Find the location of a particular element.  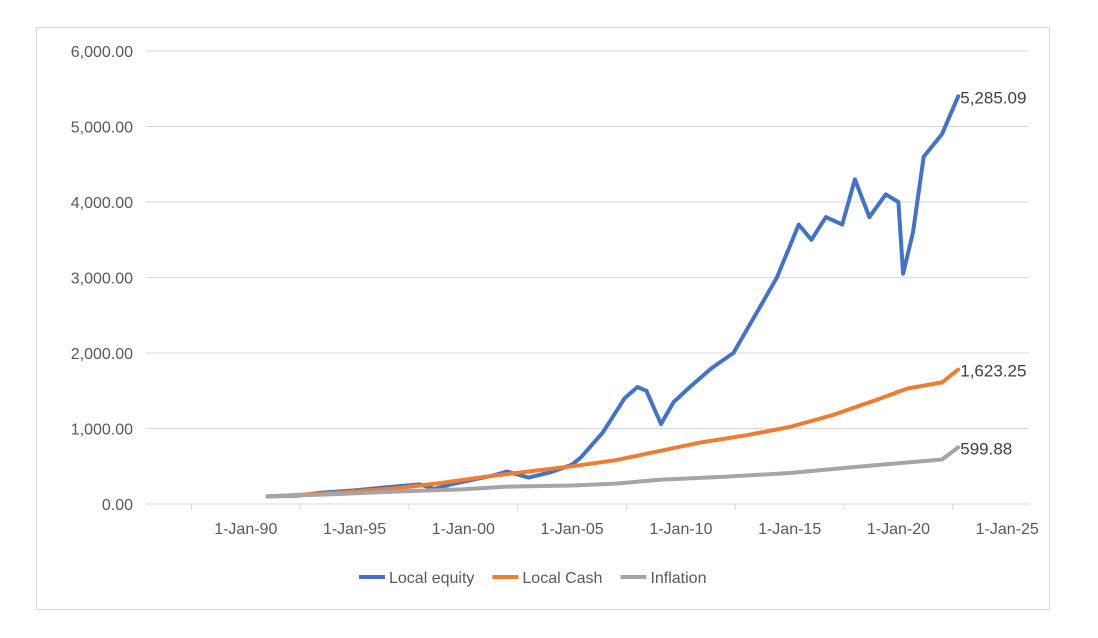

y-tick-label: 1,000.00 is located at coordinates (102, 430).